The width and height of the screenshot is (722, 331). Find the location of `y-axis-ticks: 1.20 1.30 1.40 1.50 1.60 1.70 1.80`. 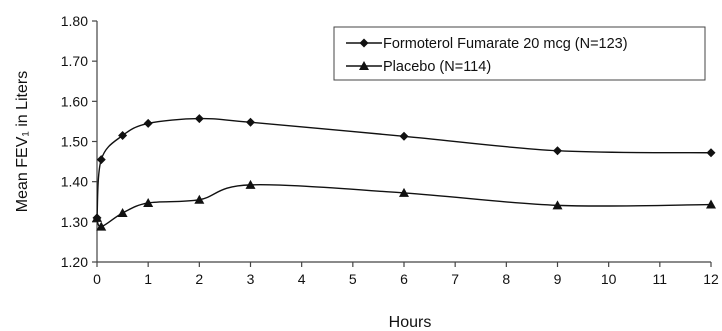

y-axis-ticks: 1.20 1.30 1.40 1.50 1.60 1.70 1.80 is located at coordinates (79, 141).